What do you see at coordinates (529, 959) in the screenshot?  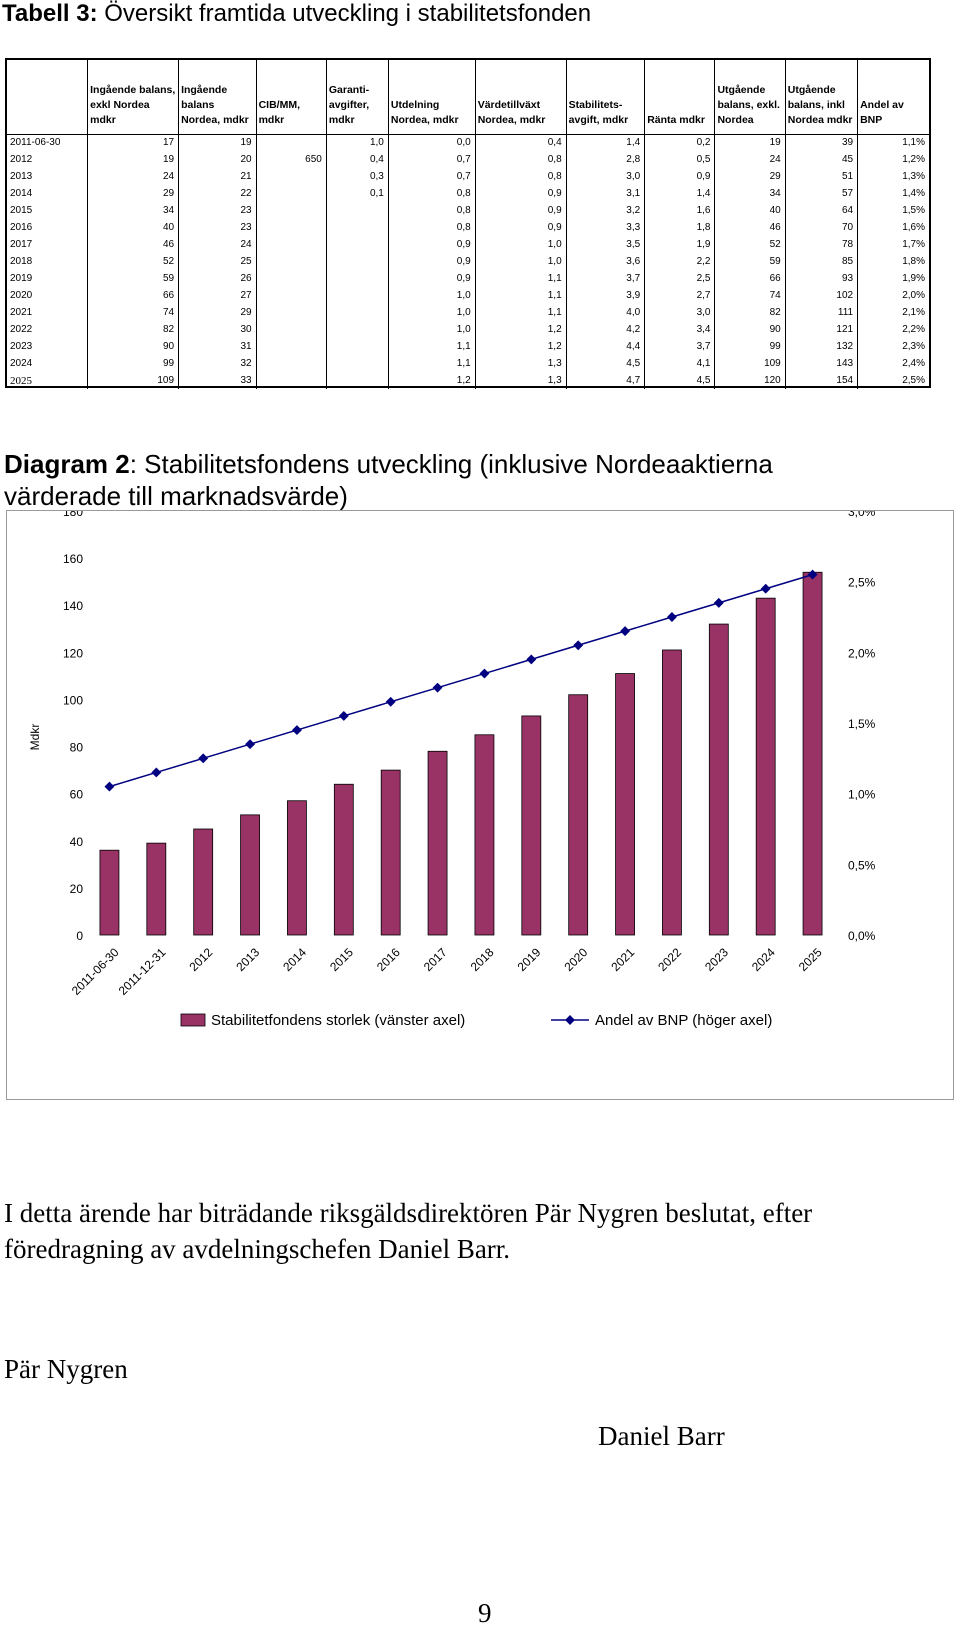 I see `x-tick-label: 2019` at bounding box center [529, 959].